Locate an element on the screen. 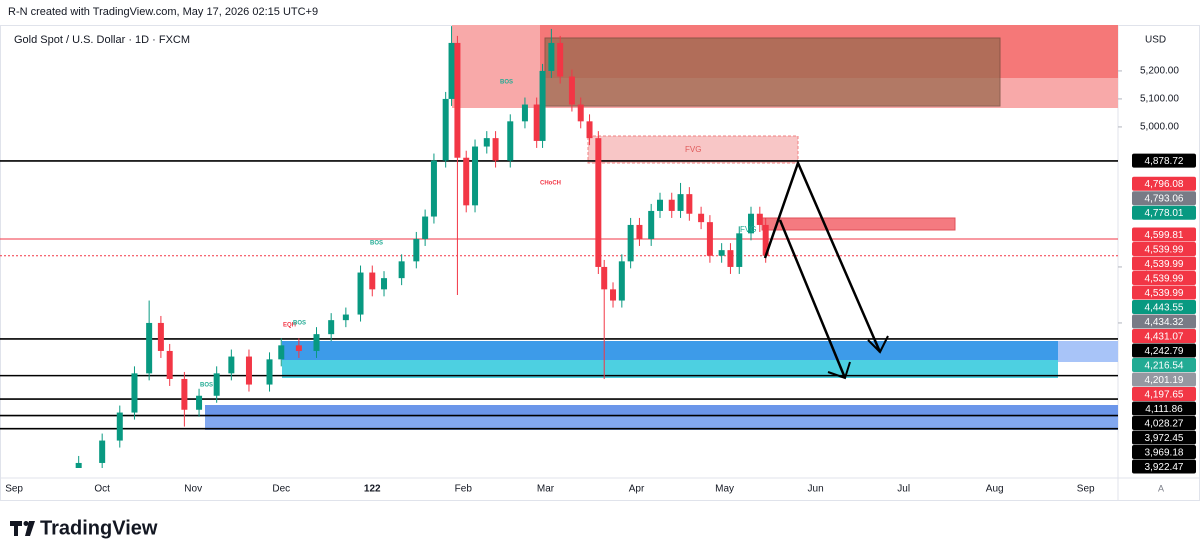 The width and height of the screenshot is (1200, 557). price-tag-label: 3,972.45 is located at coordinates (1164, 438).